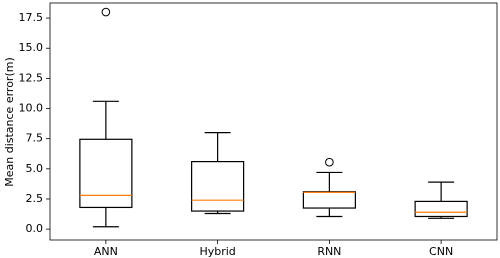  I want to click on y-tick-label: 5.0, so click(35, 168).